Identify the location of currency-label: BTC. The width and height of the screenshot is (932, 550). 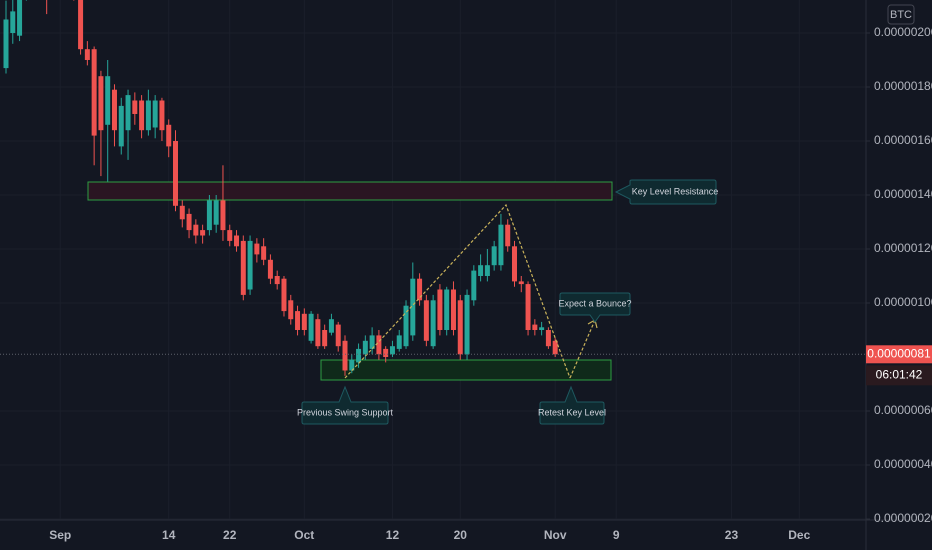
(901, 15).